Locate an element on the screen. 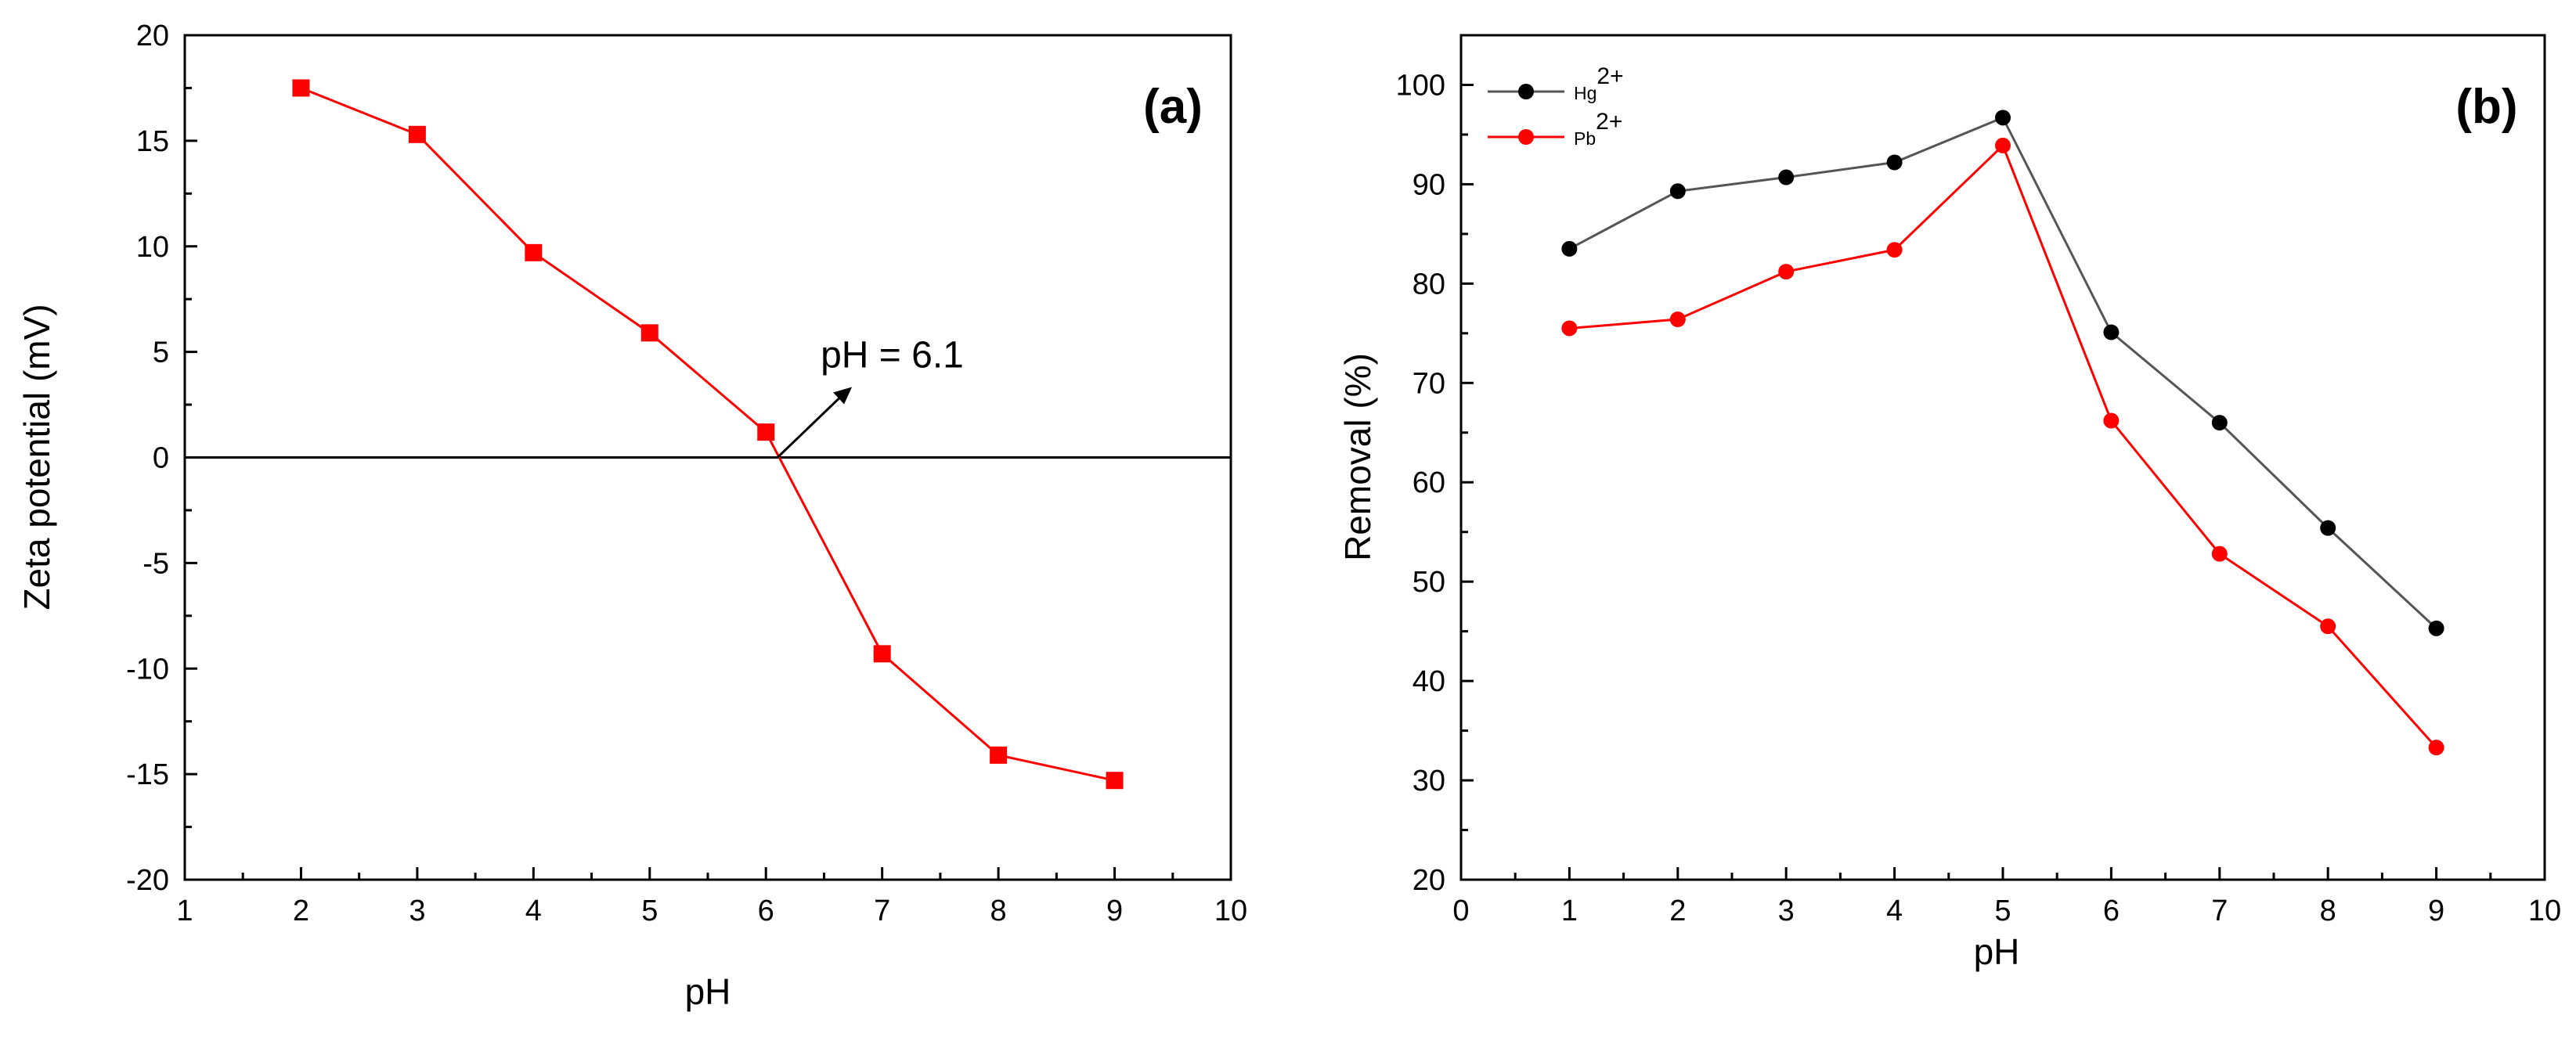 The image size is (2576, 1037). y-tick-label: 60 is located at coordinates (1428, 483).